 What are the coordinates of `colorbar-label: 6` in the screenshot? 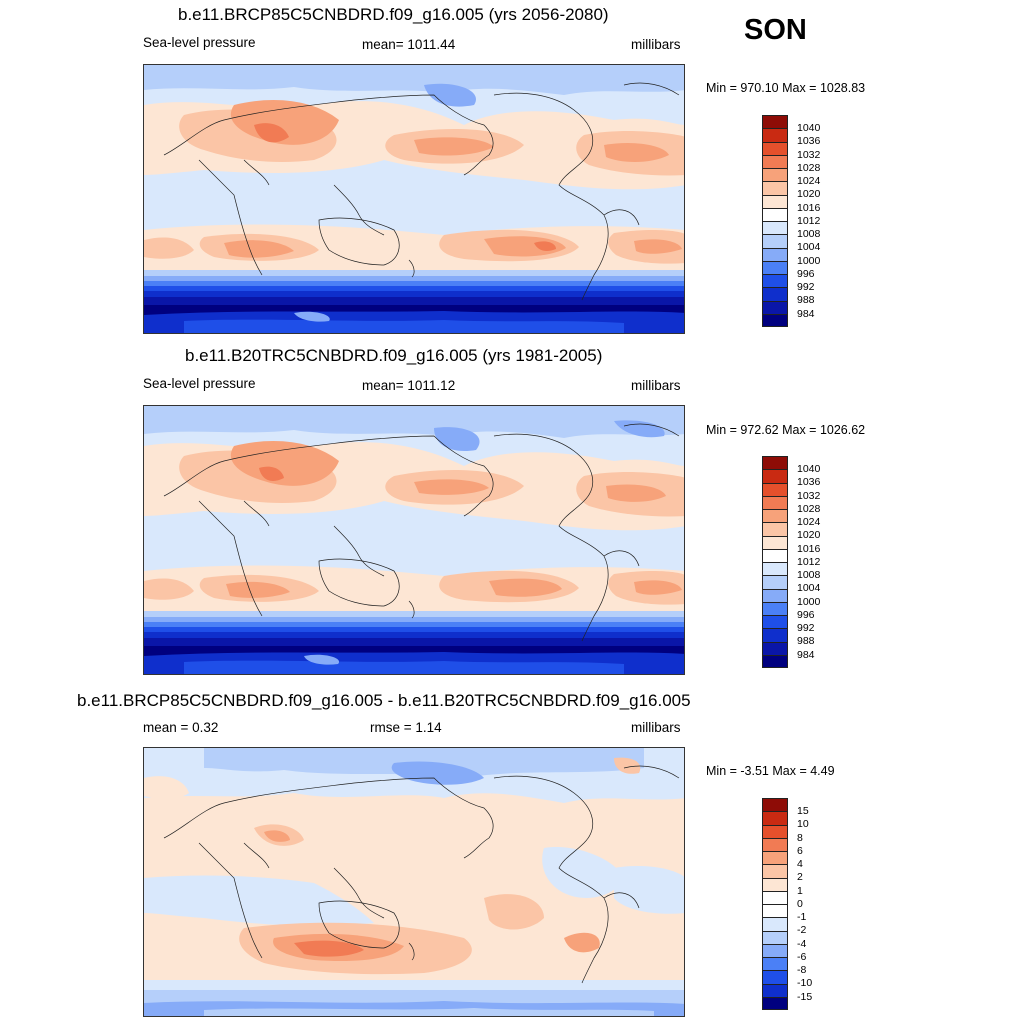 It's located at (800, 851).